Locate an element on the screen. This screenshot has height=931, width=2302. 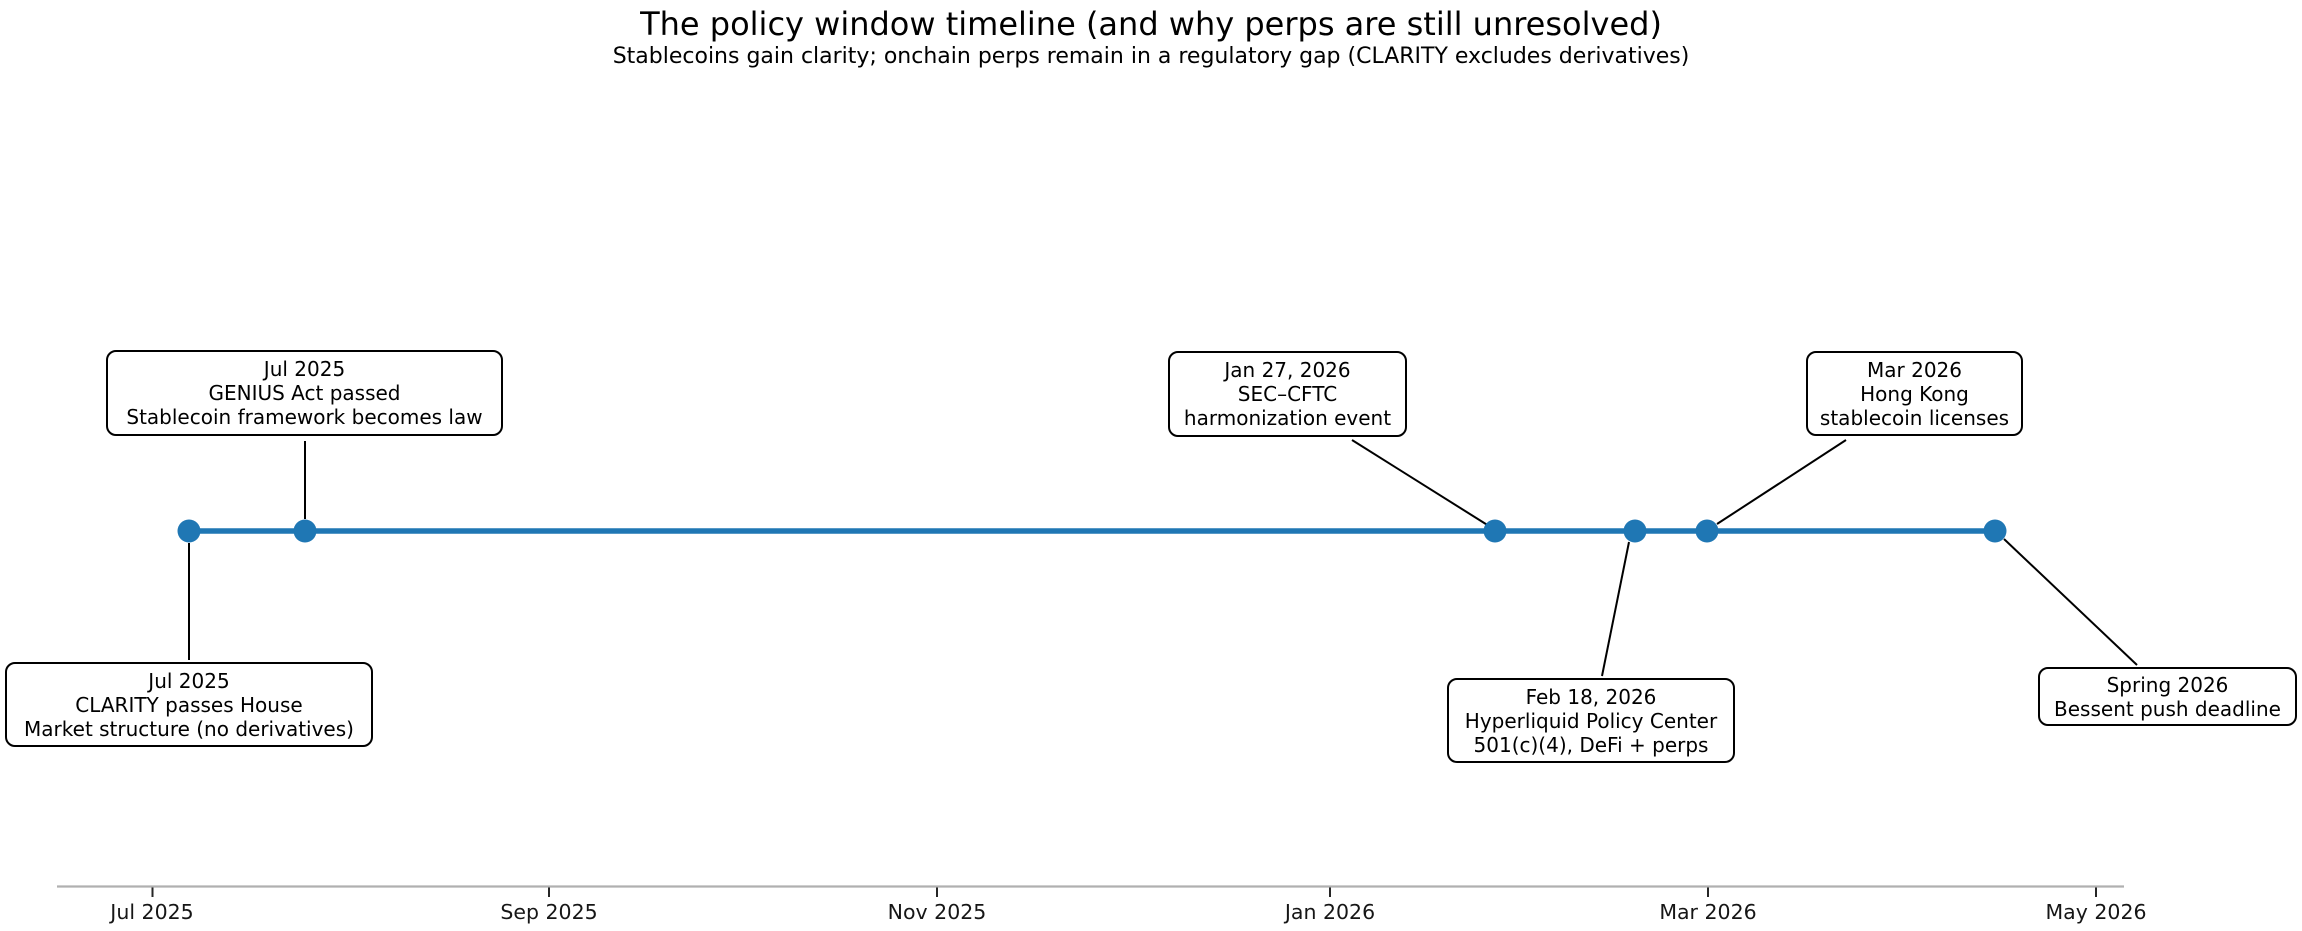
callout-bessent: Spring 2026 Bessent push deadline is located at coordinates (2167, 696).